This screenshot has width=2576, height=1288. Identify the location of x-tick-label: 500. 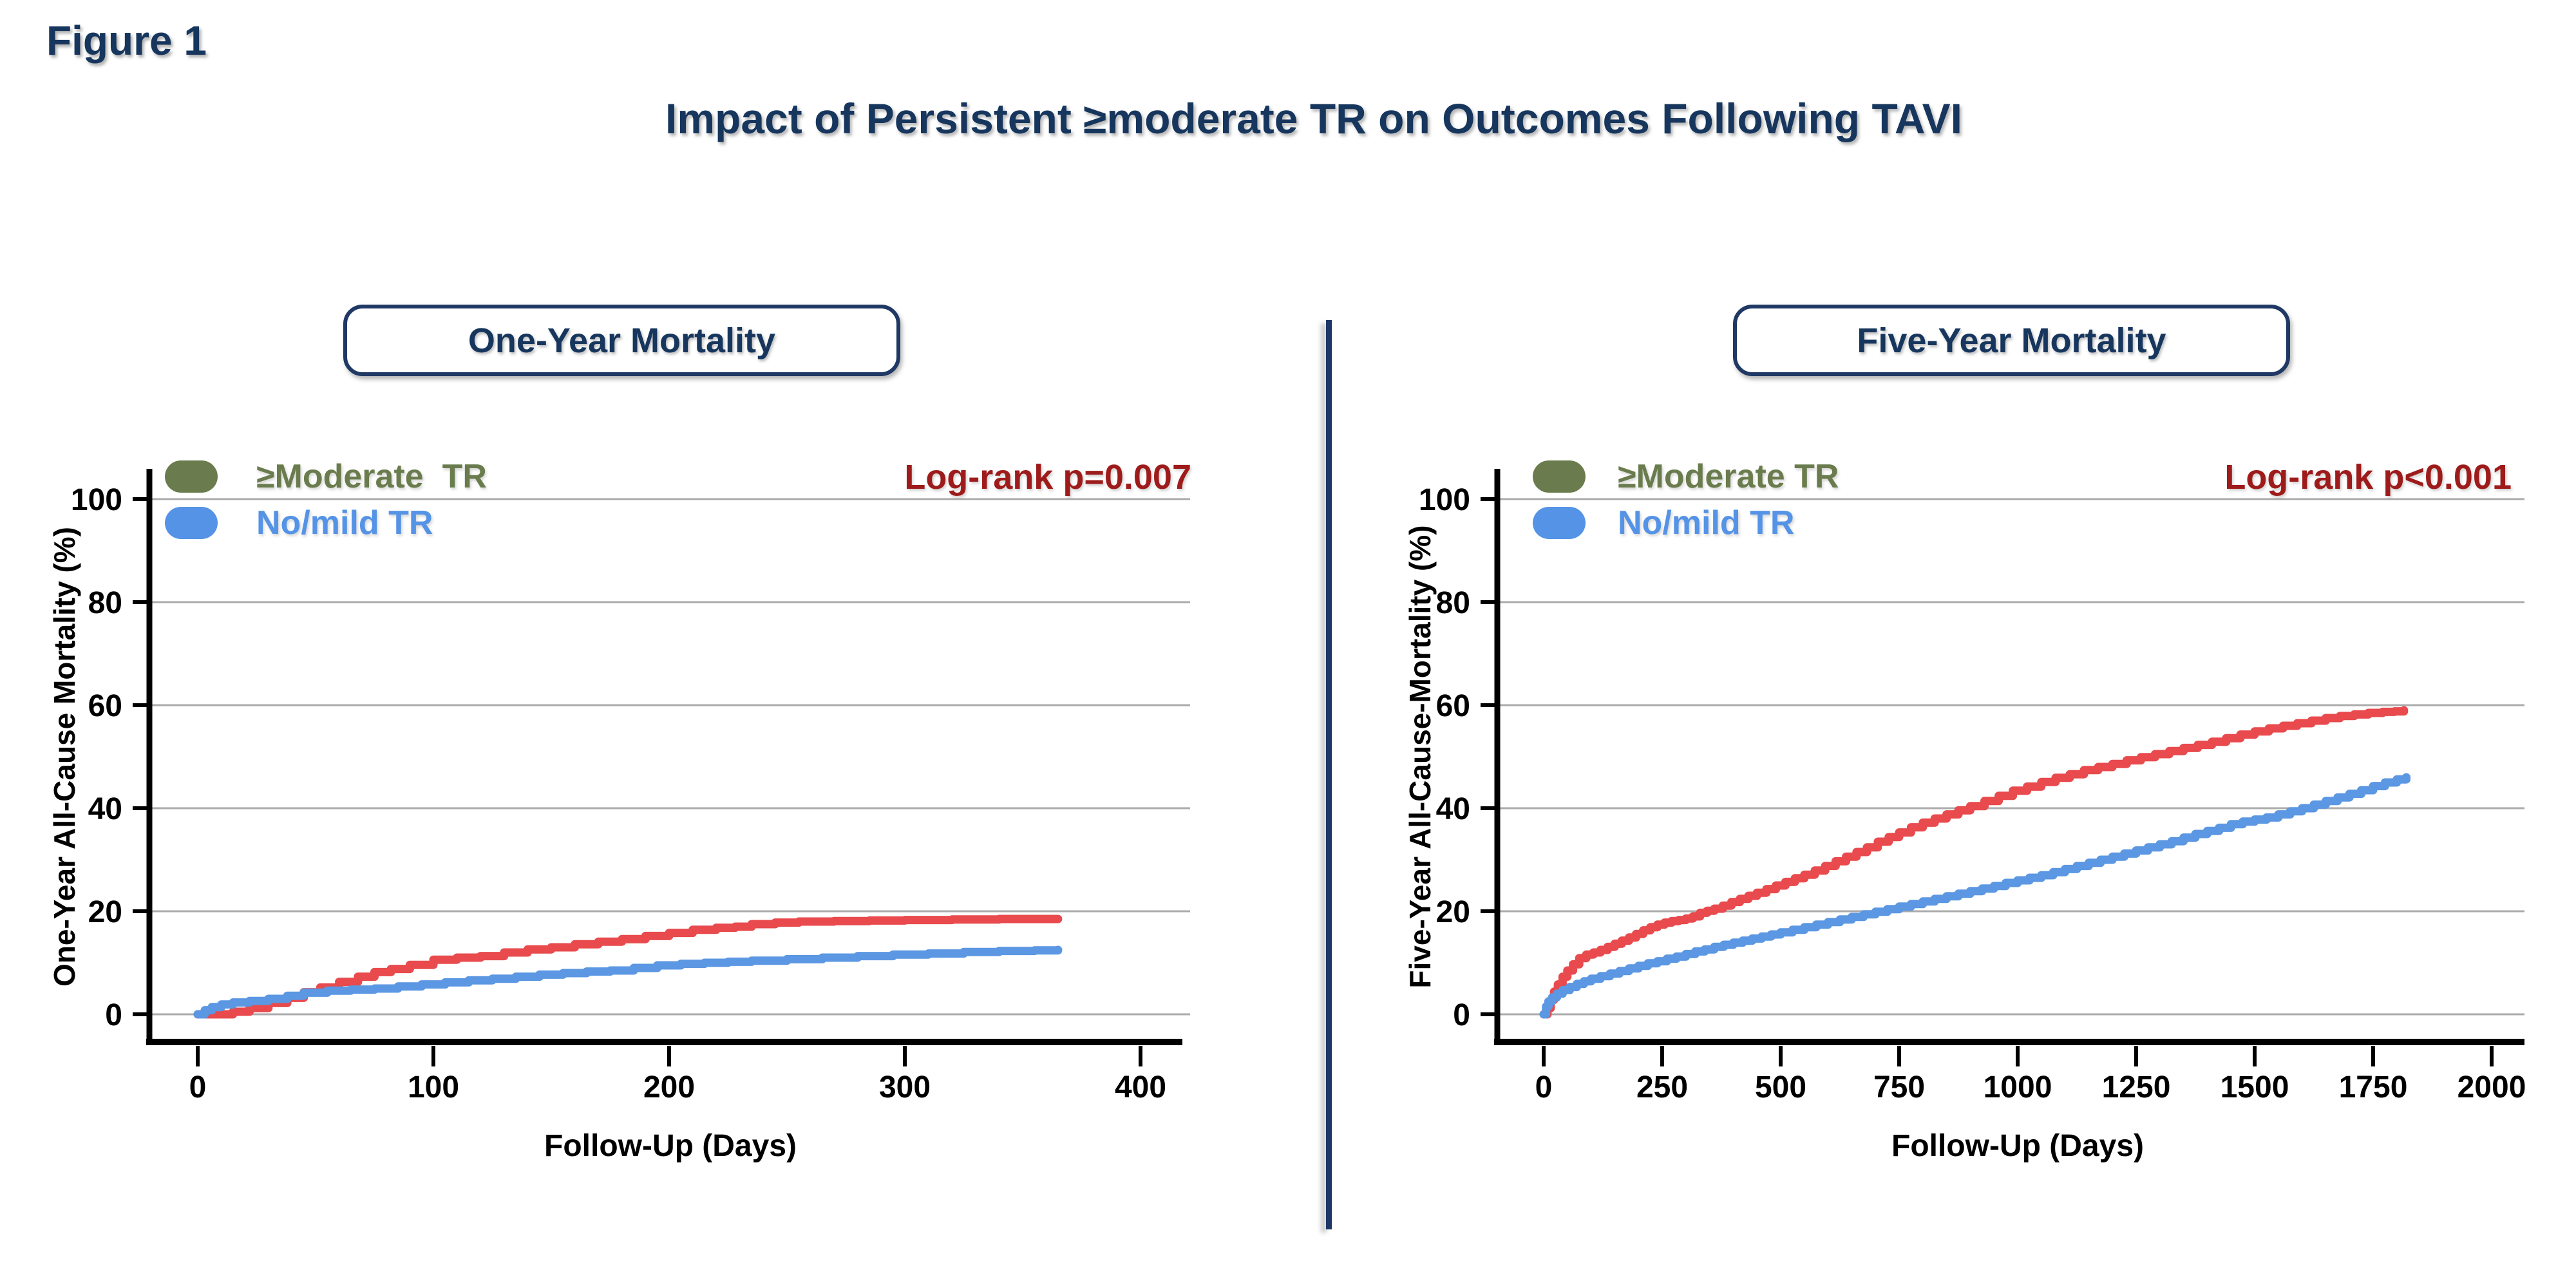
(1781, 1087).